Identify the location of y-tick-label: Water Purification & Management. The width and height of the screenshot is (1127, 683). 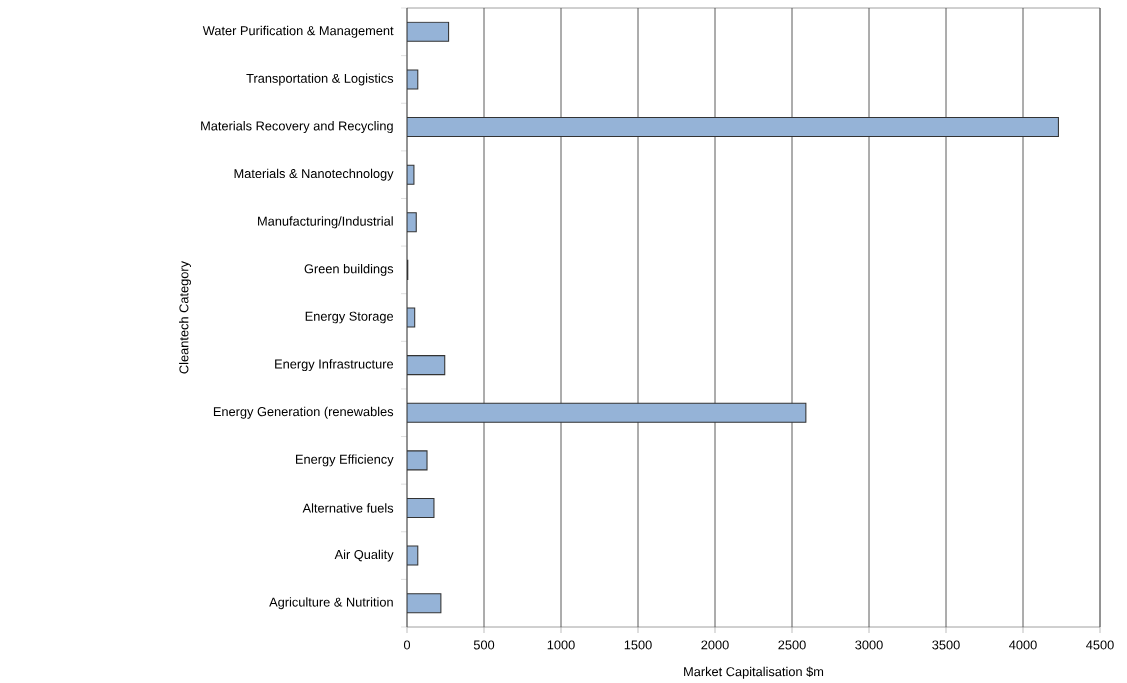
(298, 31).